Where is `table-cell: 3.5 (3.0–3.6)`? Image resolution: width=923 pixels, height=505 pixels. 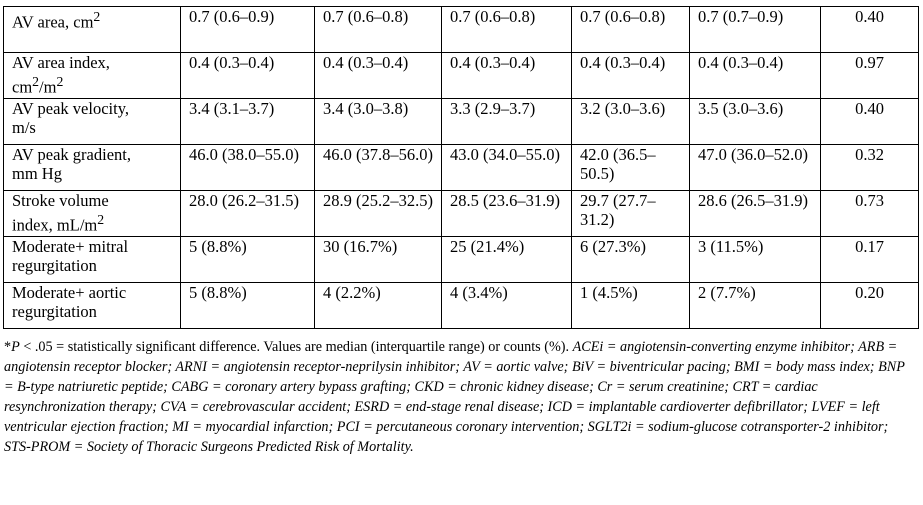
table-cell: 3.5 (3.0–3.6) is located at coordinates (755, 121).